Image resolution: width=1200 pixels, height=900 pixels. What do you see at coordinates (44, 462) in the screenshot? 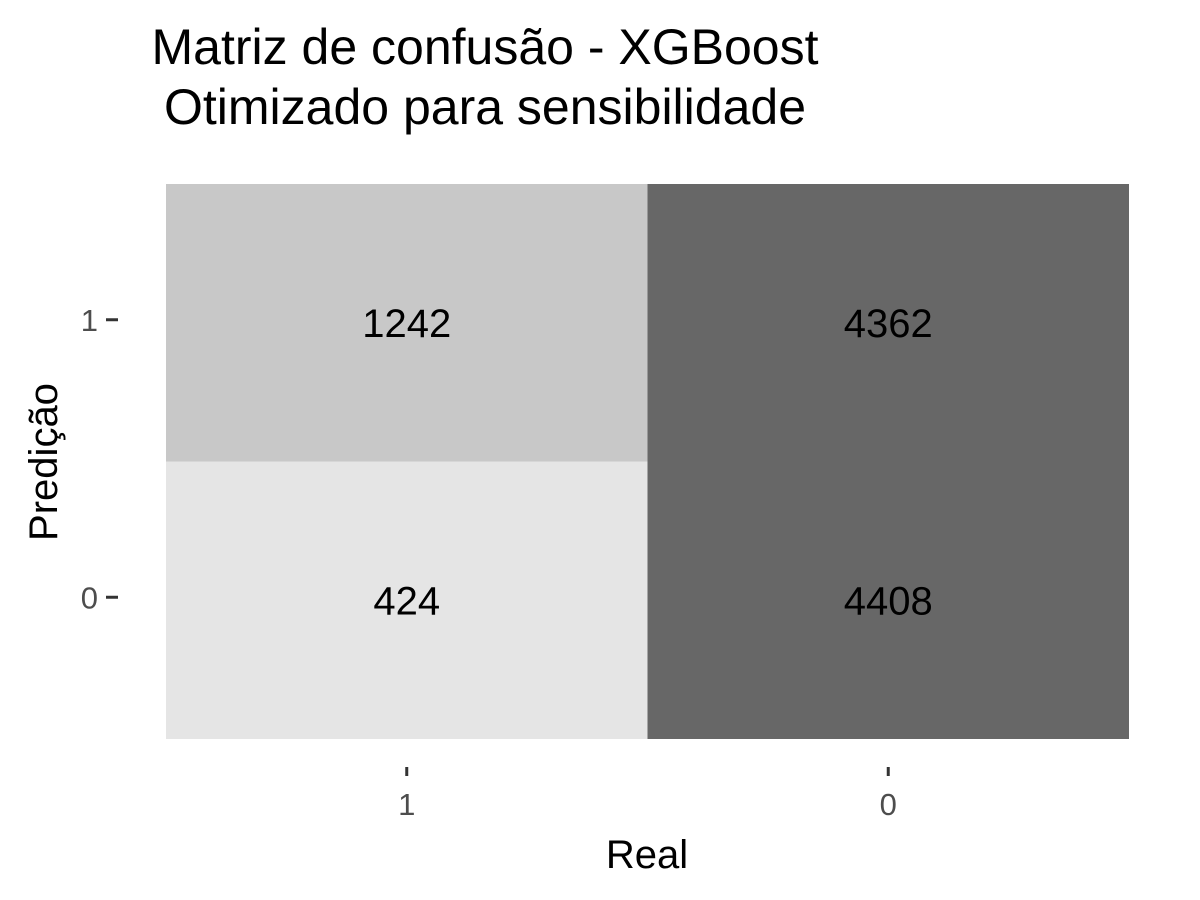
I see `y-axis-title: Predição` at bounding box center [44, 462].